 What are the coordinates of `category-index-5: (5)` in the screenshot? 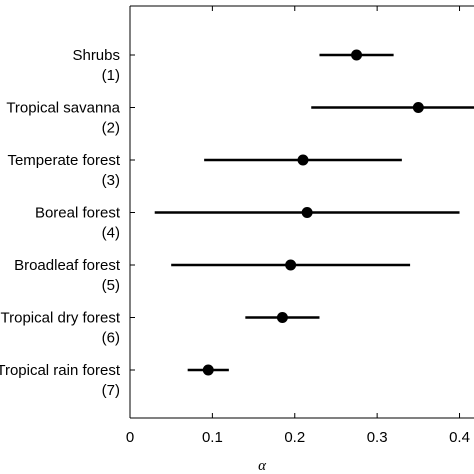 It's located at (111, 285).